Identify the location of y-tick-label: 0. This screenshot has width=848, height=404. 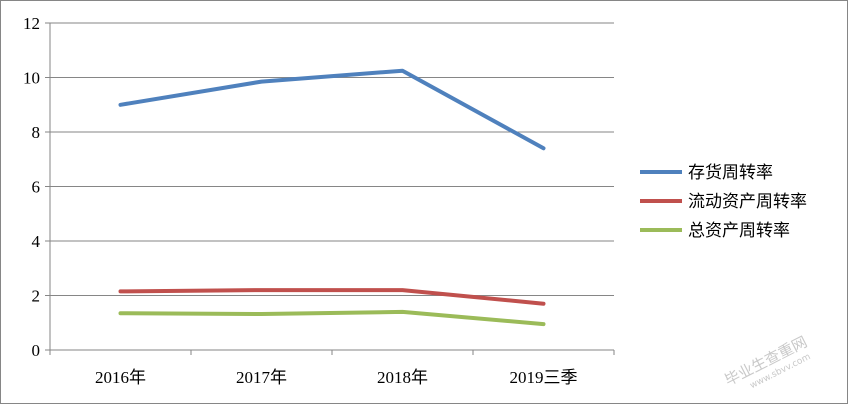
(36, 350).